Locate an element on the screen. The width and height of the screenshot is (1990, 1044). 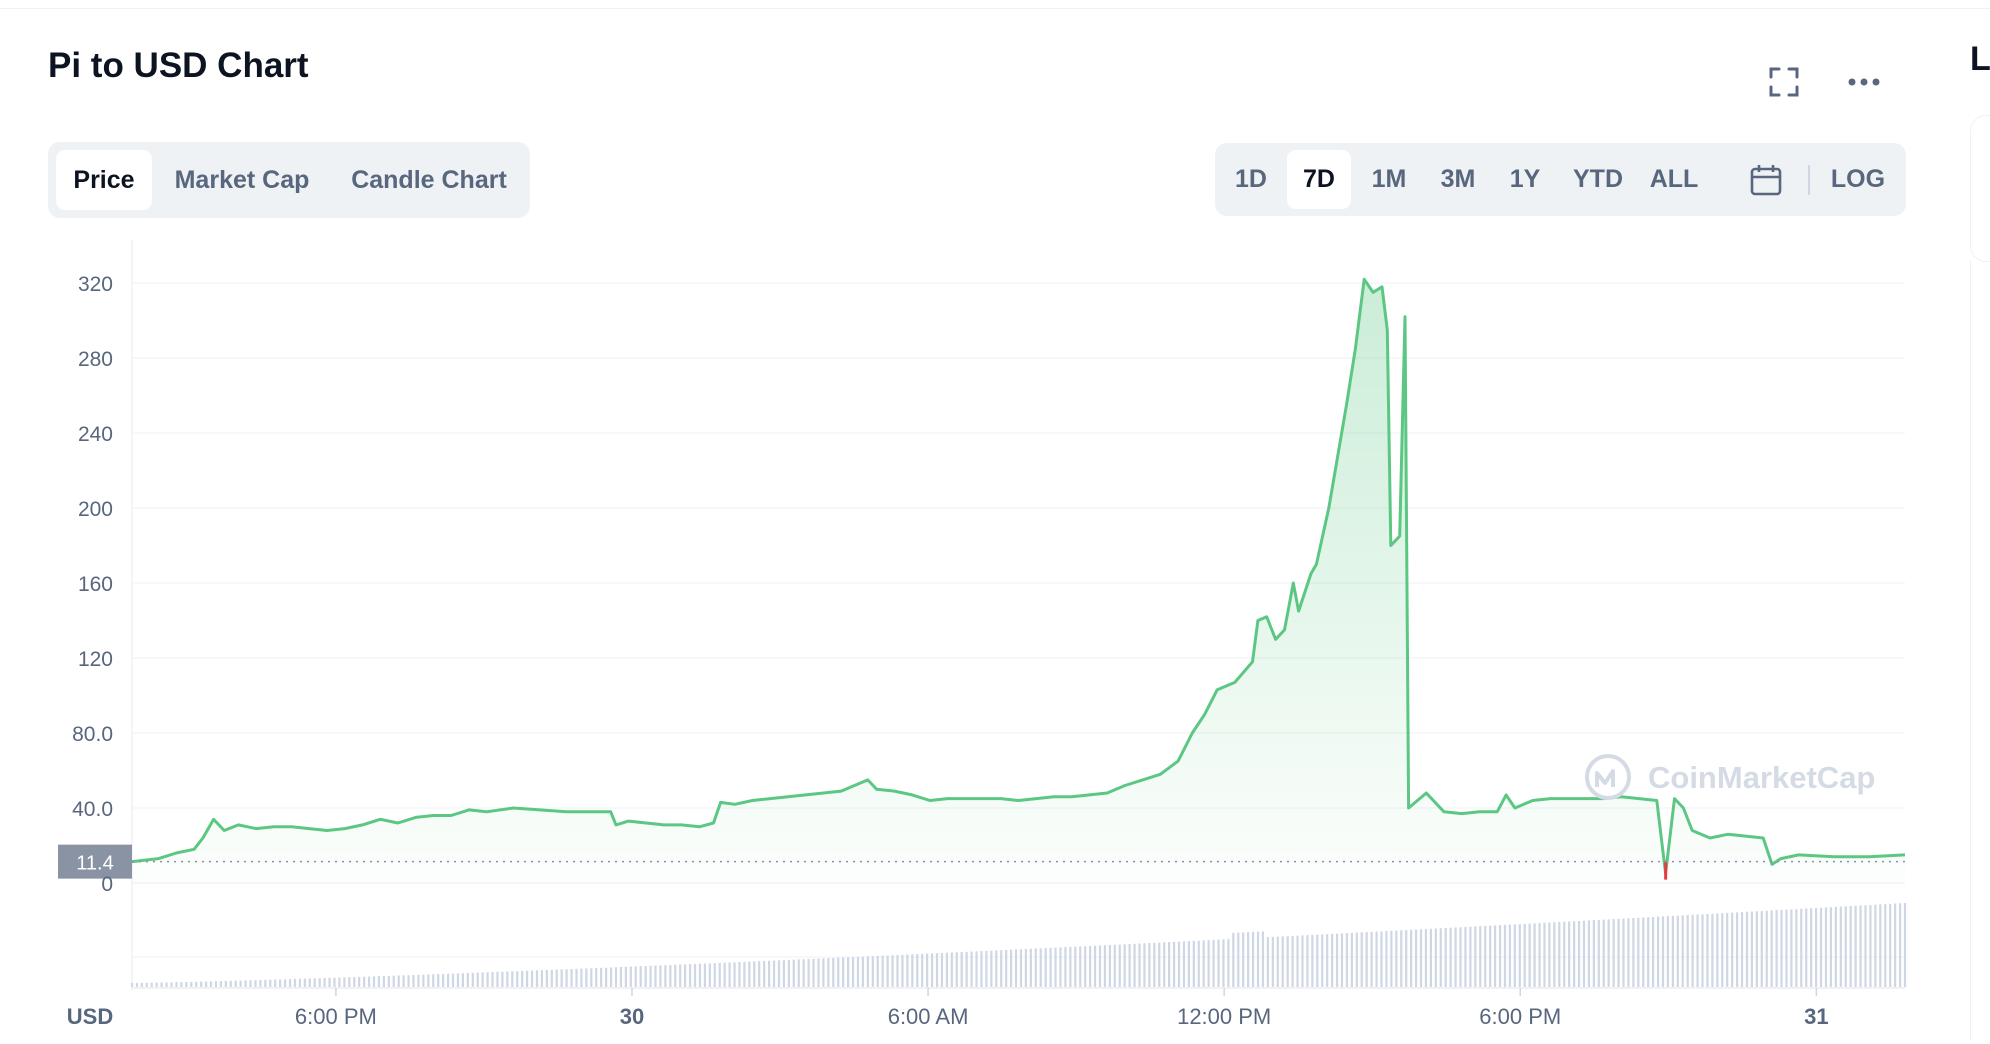
tab-price: Price is located at coordinates (104, 180).